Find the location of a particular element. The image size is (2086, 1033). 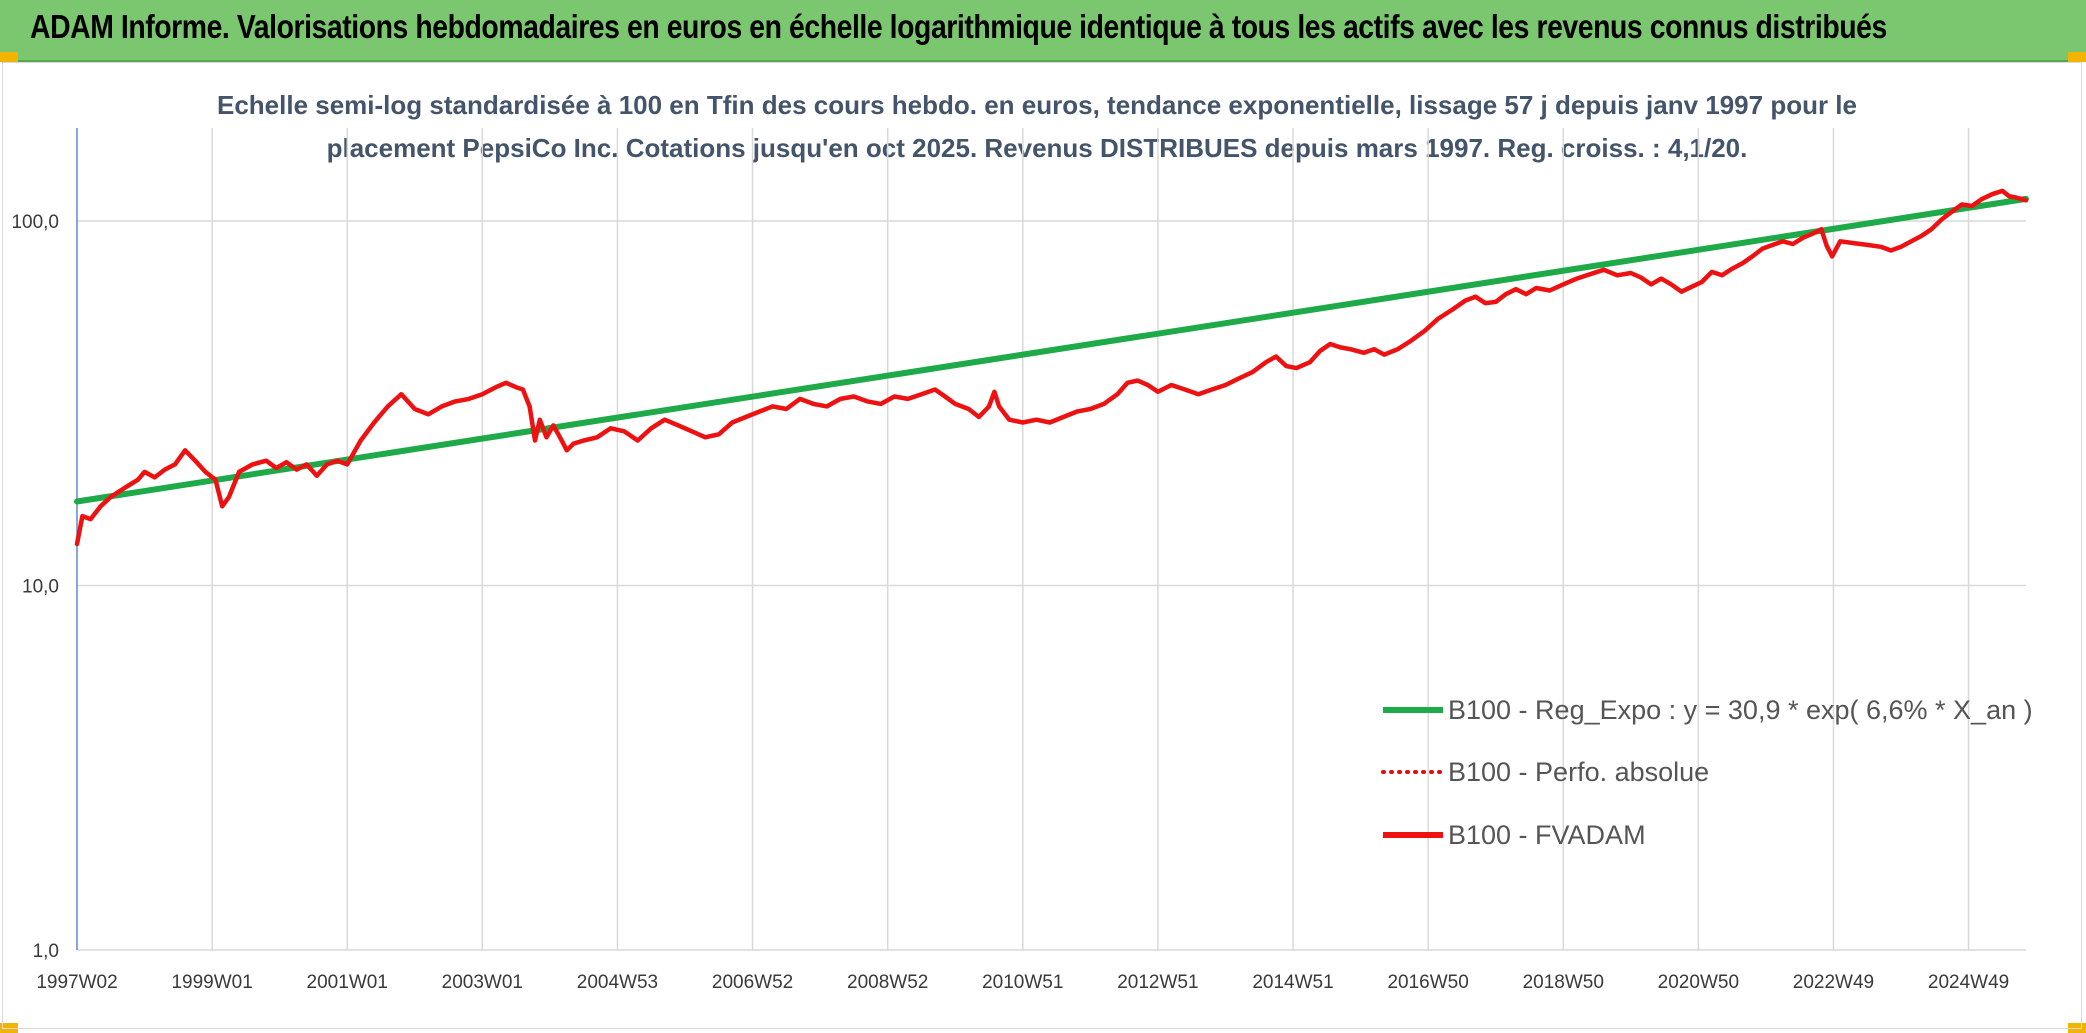

x-tick-label: 2006W52 is located at coordinates (752, 982).